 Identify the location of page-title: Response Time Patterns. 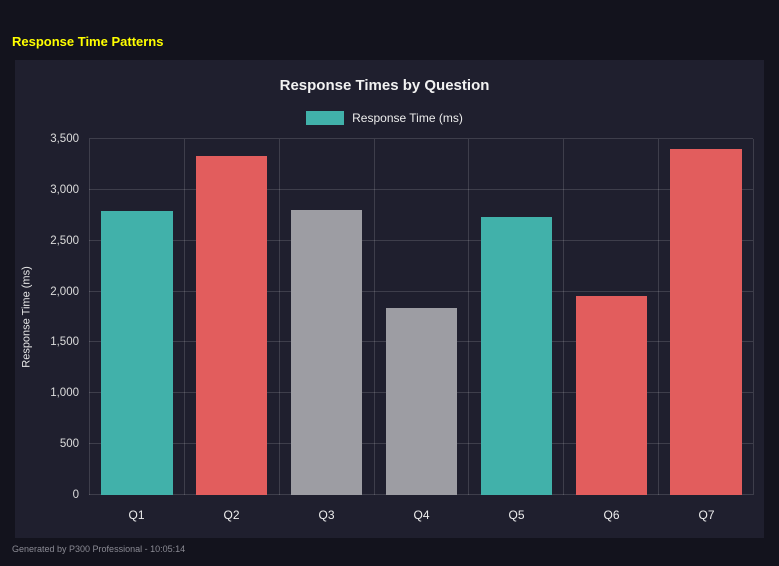
(88, 41).